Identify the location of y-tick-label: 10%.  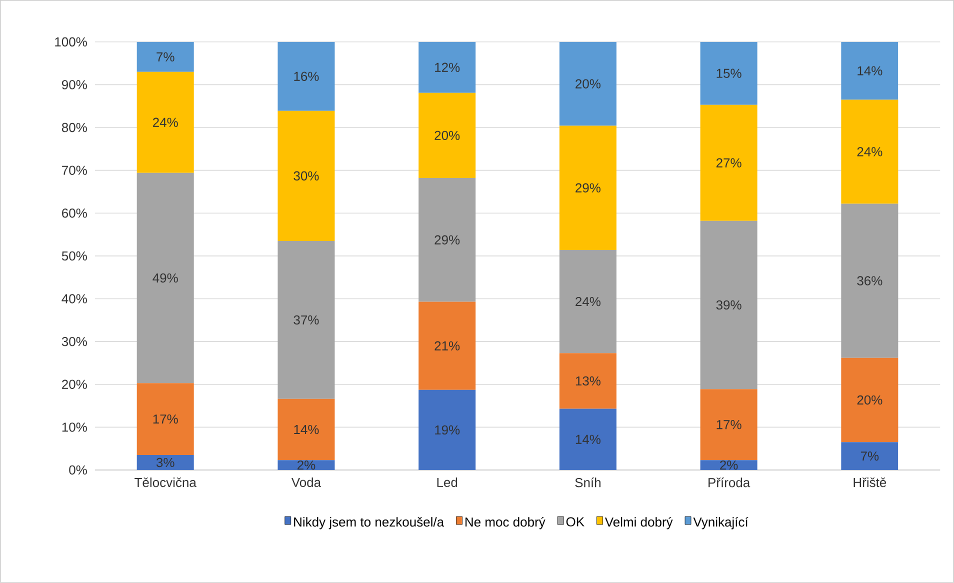
(74, 427).